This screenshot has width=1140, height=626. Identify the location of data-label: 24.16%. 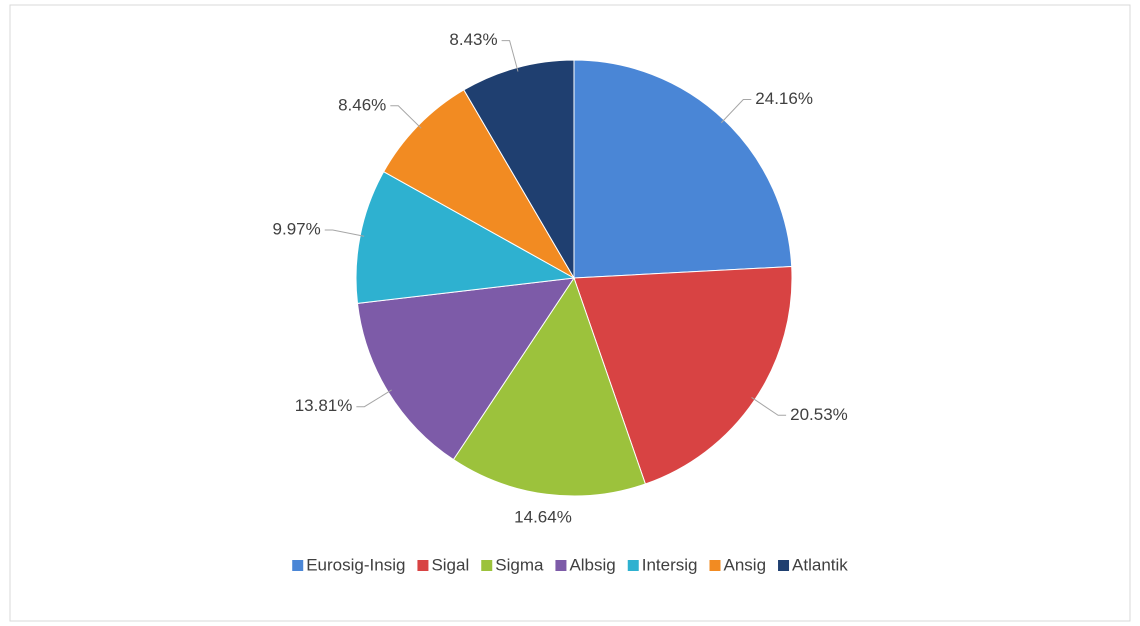
(784, 98).